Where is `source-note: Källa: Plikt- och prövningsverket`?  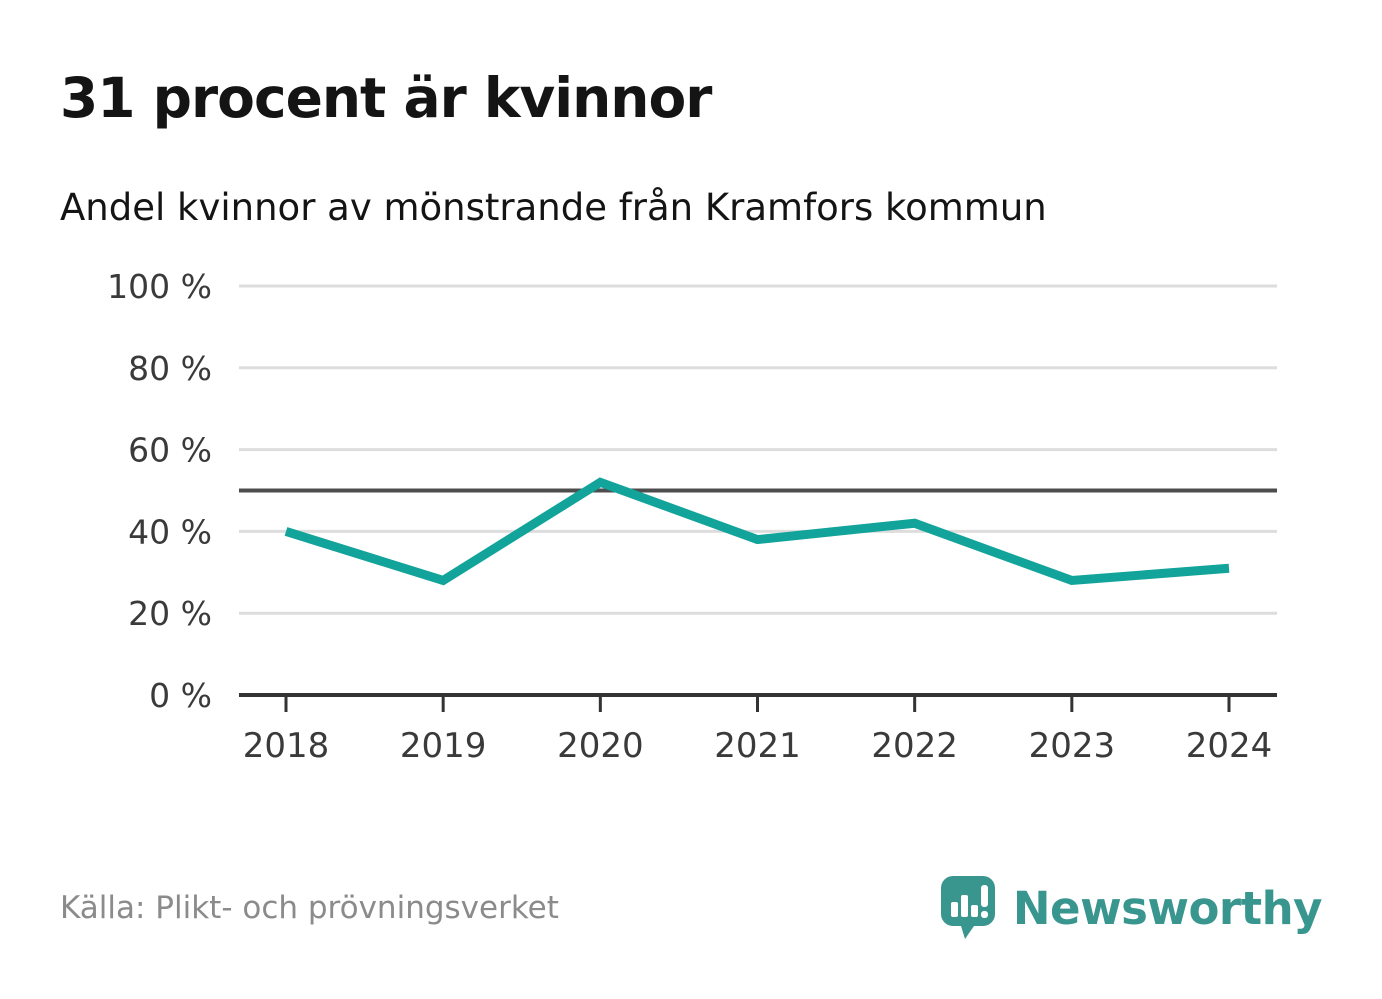
source-note: Källa: Plikt- och prövningsverket is located at coordinates (309, 908).